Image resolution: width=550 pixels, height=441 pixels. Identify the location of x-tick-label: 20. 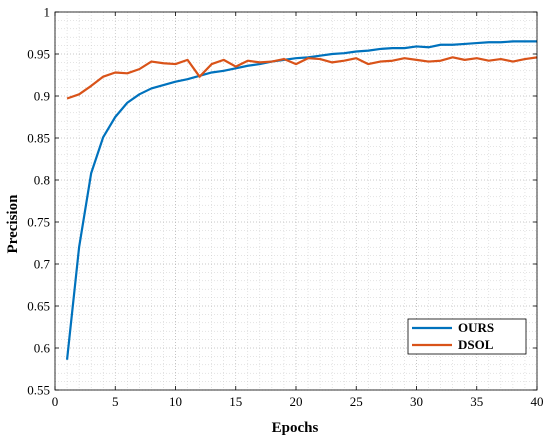
(296, 401).